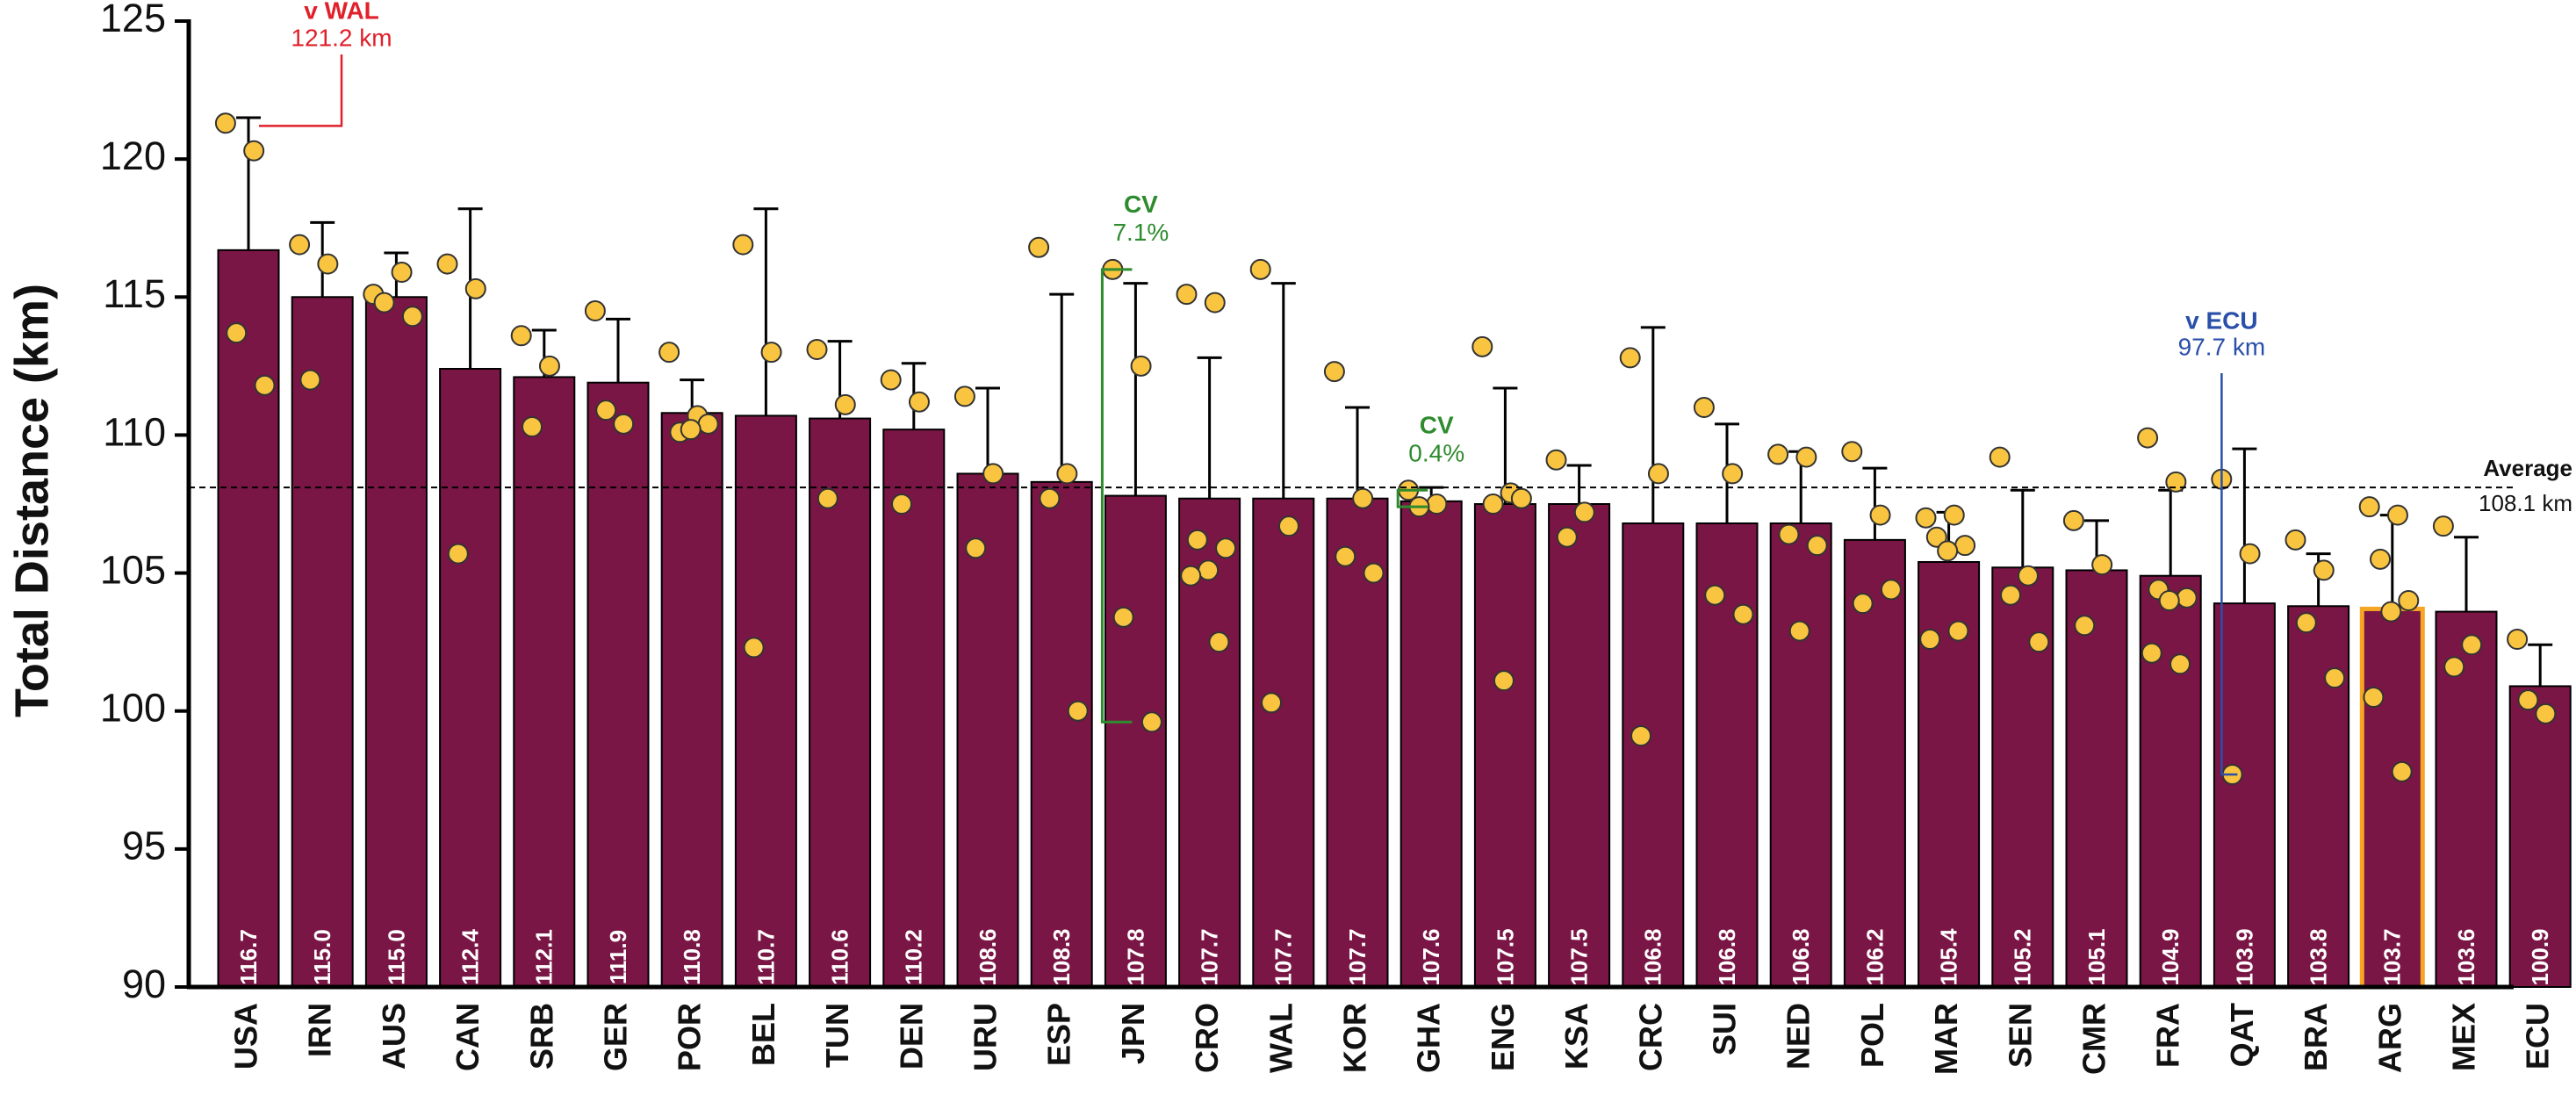  I want to click on x-tick-label: KSA, so click(1576, 1036).